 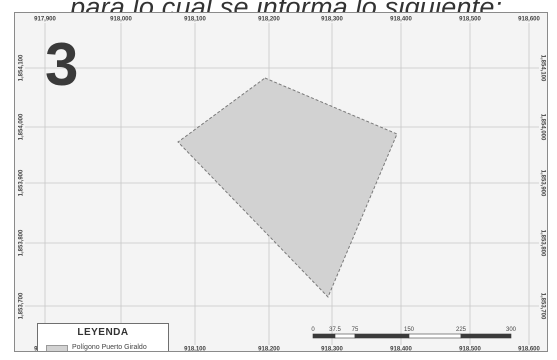 What do you see at coordinates (57, 348) in the screenshot?
I see `legend-swatch` at bounding box center [57, 348].